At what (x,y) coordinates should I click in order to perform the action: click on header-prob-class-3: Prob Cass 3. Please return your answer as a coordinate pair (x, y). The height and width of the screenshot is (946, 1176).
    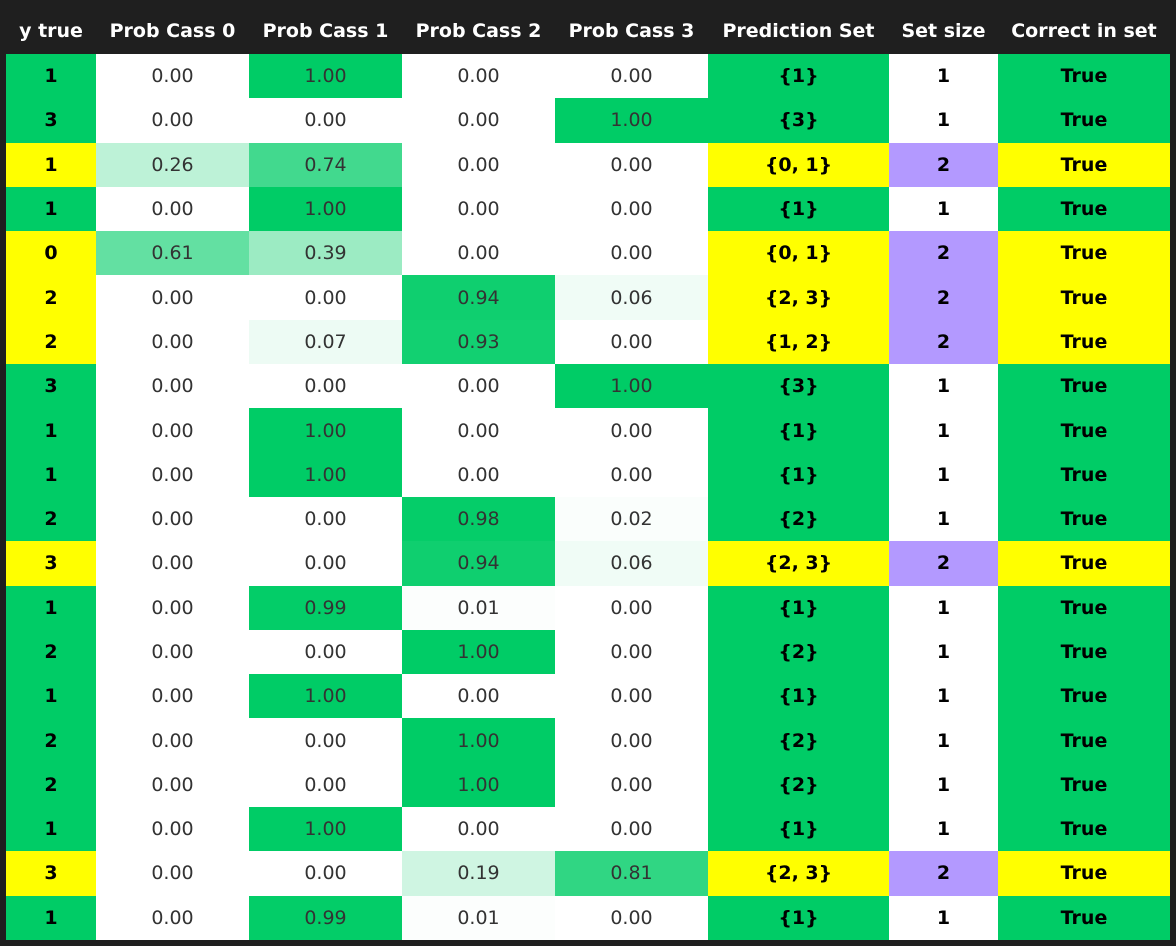
    Looking at the image, I should click on (631, 31).